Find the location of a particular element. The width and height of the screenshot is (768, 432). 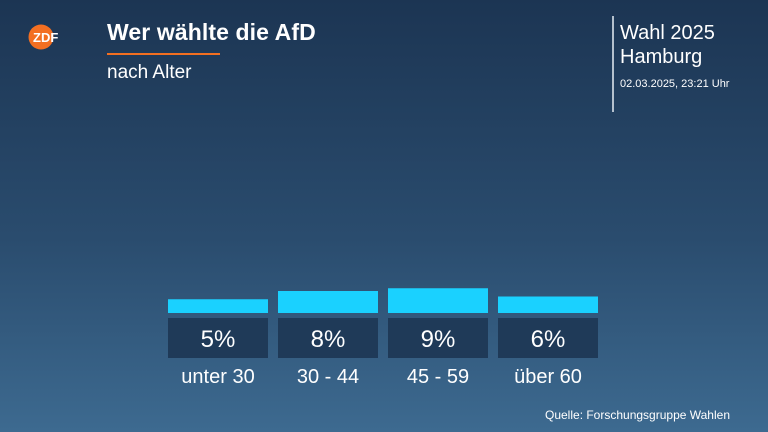

value-label-0: 5% is located at coordinates (218, 339).